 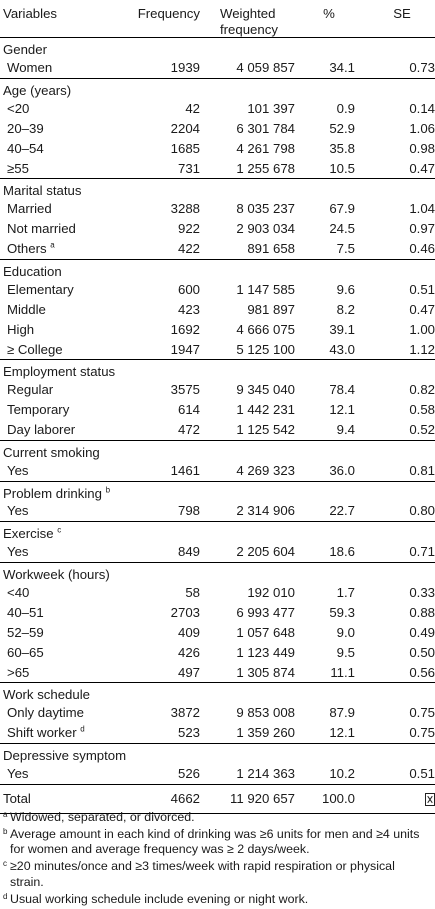 What do you see at coordinates (66, 128) in the screenshot?
I see `row-label: 20–39` at bounding box center [66, 128].